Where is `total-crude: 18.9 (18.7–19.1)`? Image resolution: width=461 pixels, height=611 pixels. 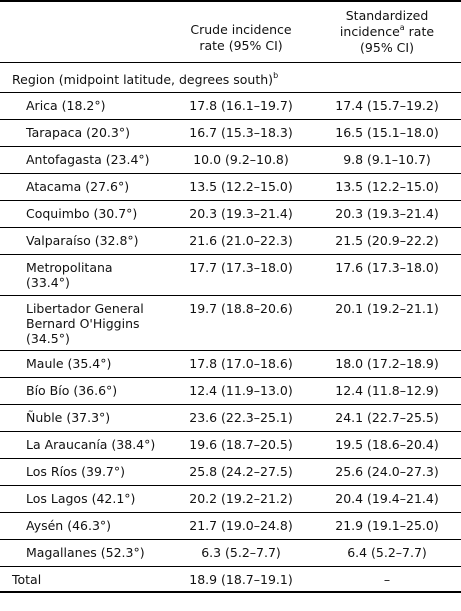 total-crude: 18.9 (18.7–19.1) is located at coordinates (241, 579).